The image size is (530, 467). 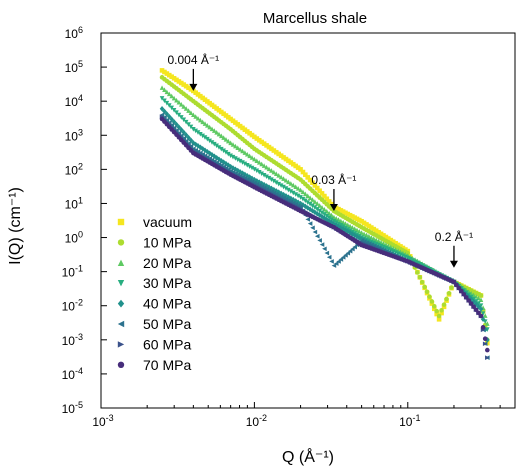 What do you see at coordinates (167, 242) in the screenshot?
I see `legend-label: 10 MPa` at bounding box center [167, 242].